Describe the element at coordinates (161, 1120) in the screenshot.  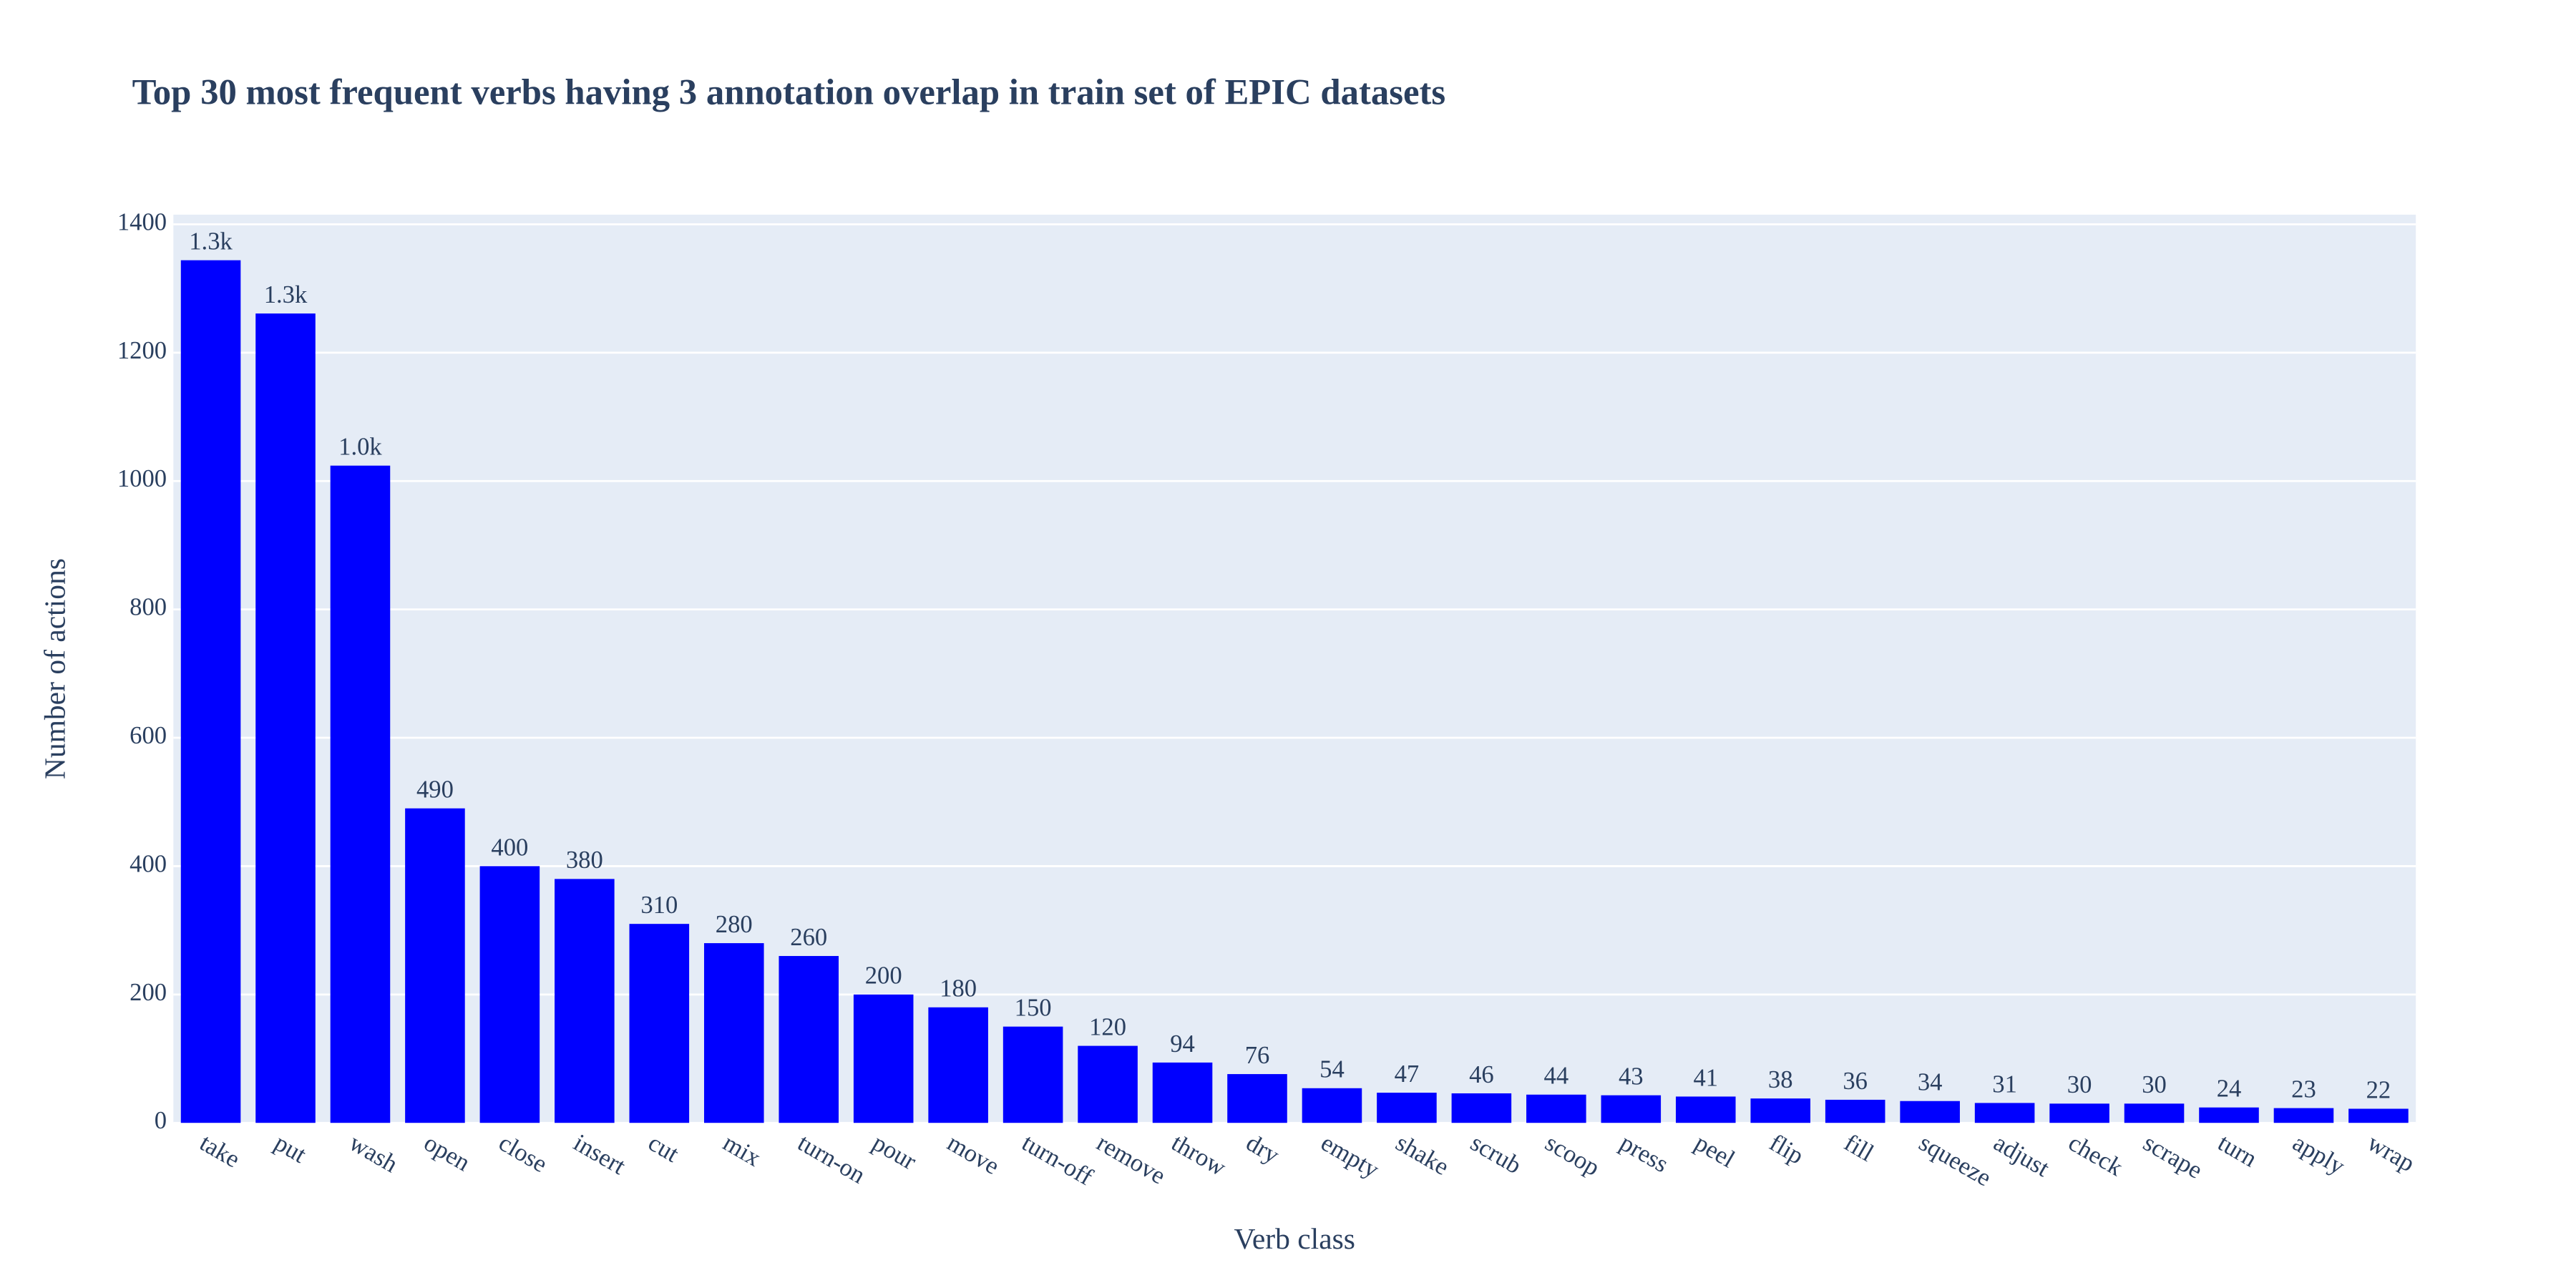
I see `y-tick-label: 0` at that location.